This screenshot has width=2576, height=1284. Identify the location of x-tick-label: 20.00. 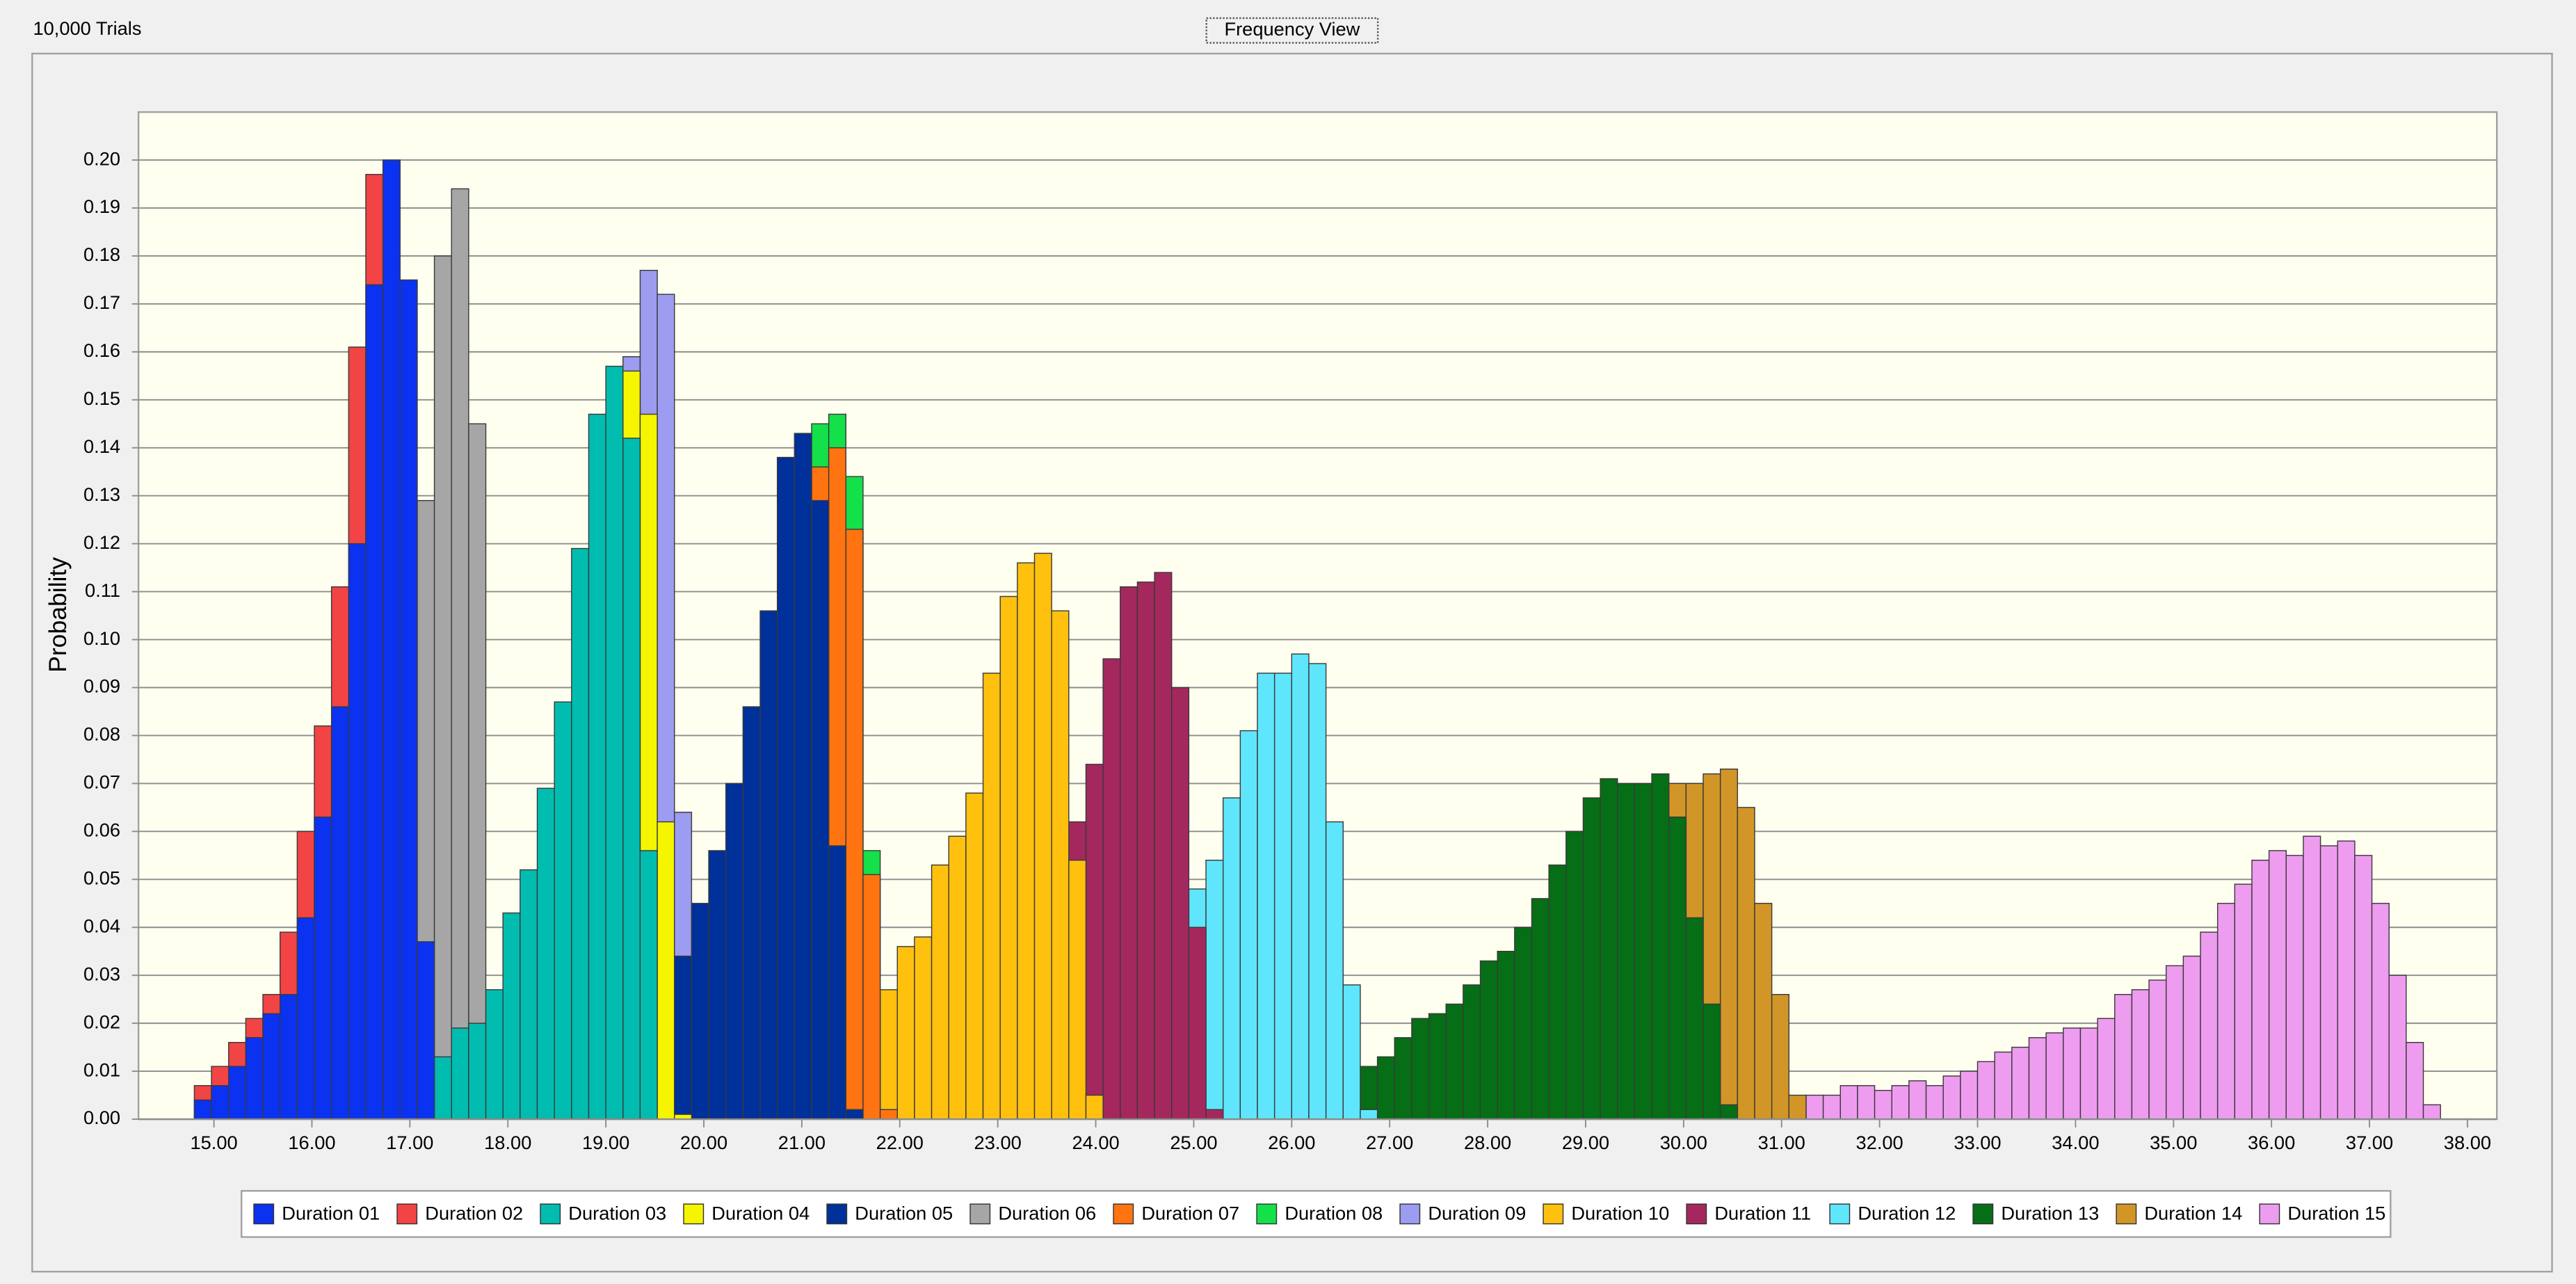
(703, 1142).